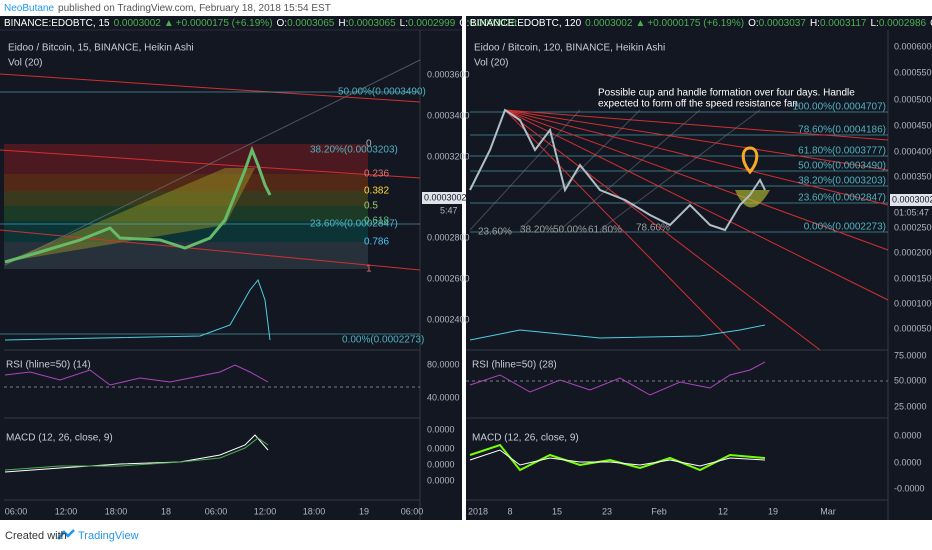  What do you see at coordinates (537, 230) in the screenshot?
I see `fan-label: 38.20%` at bounding box center [537, 230].